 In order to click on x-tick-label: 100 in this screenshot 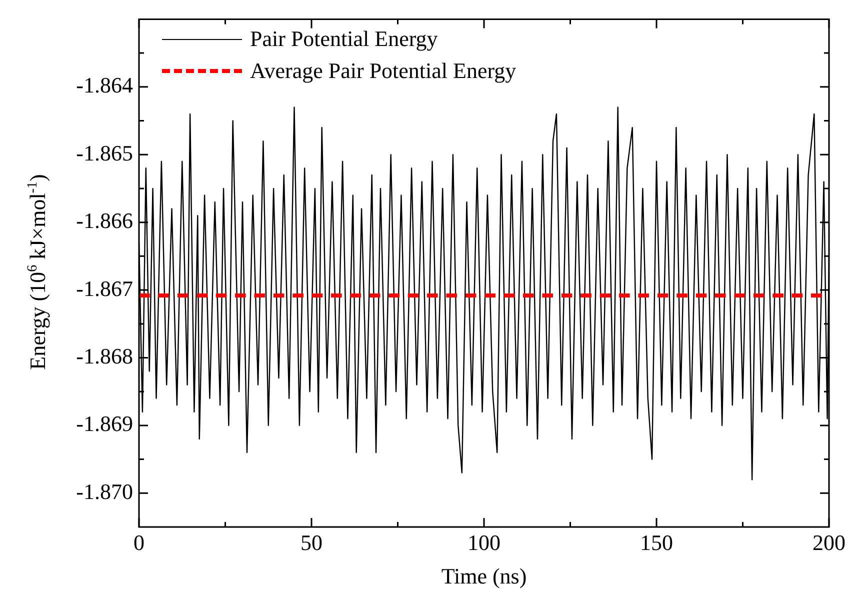, I will do `click(484, 542)`.